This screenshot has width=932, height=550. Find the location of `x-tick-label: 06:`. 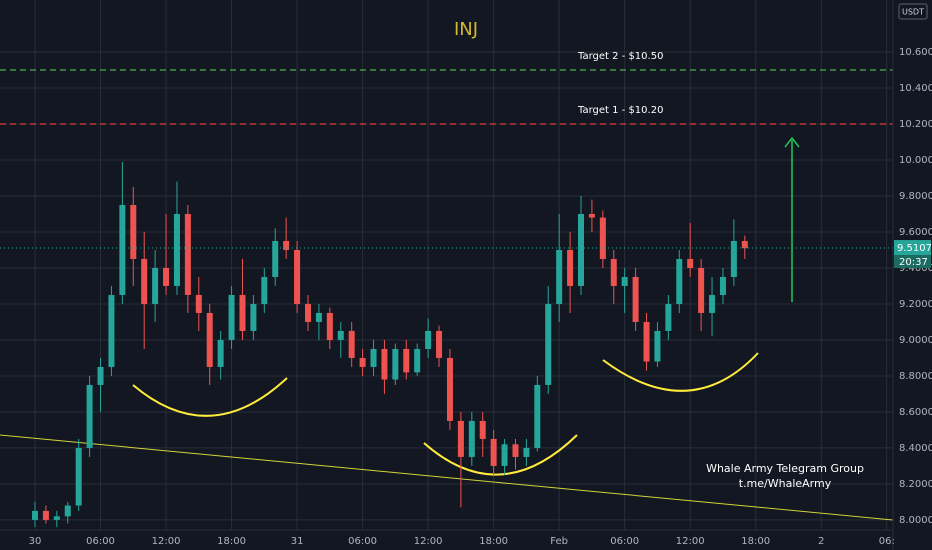

x-tick-label: 06: is located at coordinates (887, 541).